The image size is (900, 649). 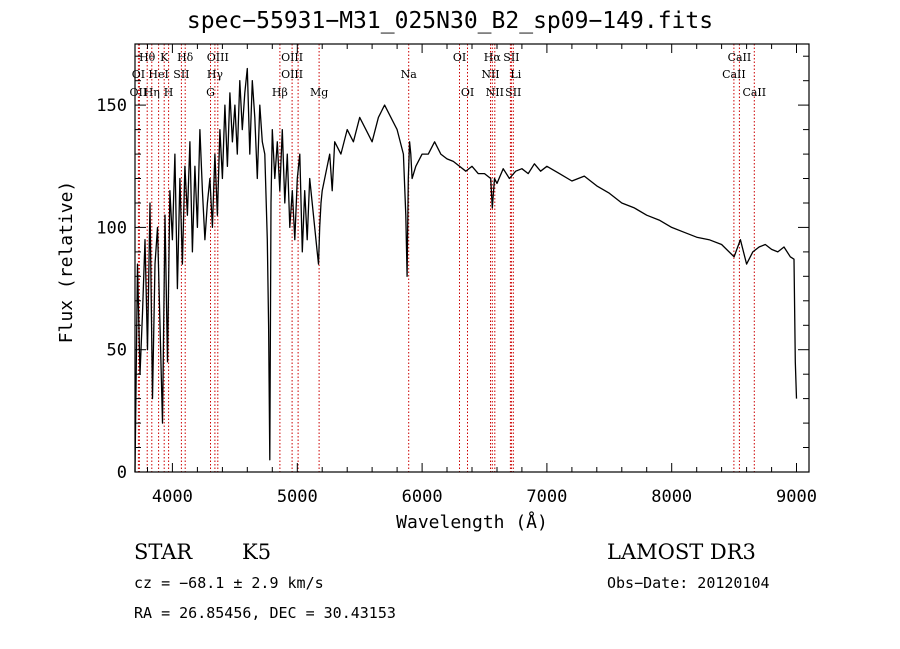 I want to click on line-label-24: OI, so click(x=467, y=92).